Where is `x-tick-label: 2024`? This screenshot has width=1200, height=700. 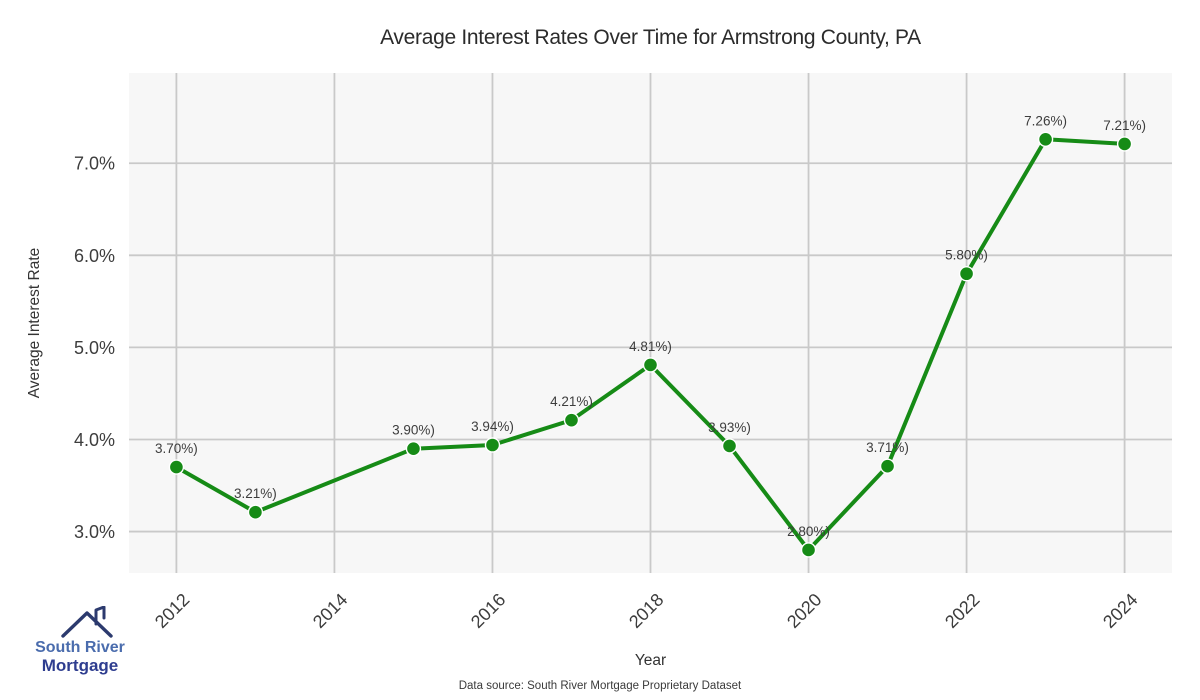 x-tick-label: 2024 is located at coordinates (1120, 611).